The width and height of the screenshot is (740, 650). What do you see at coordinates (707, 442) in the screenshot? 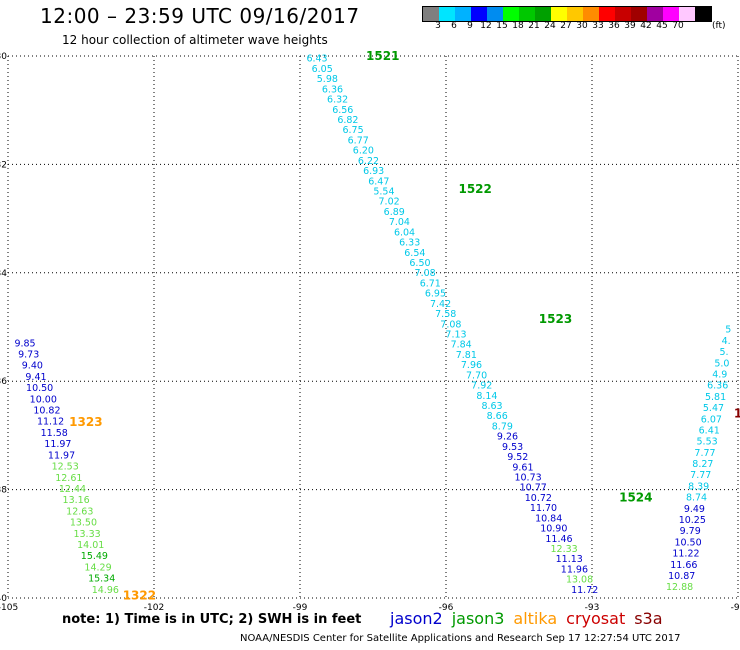
I see `wave-height-value: 5.53` at bounding box center [707, 442].